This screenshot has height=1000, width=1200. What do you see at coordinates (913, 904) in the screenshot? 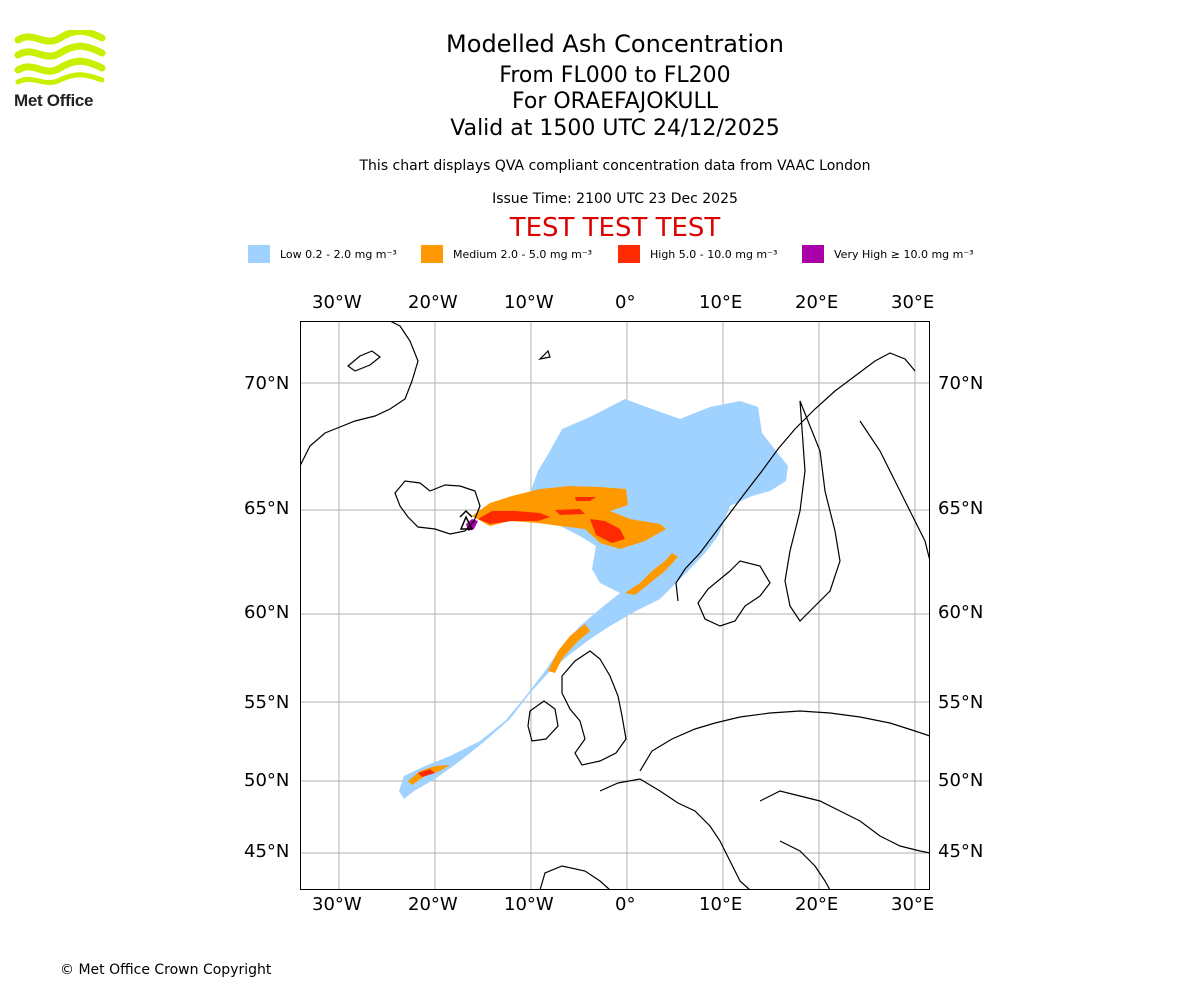
I see `lon-tick-bottom-30e: 30°E` at bounding box center [913, 904].